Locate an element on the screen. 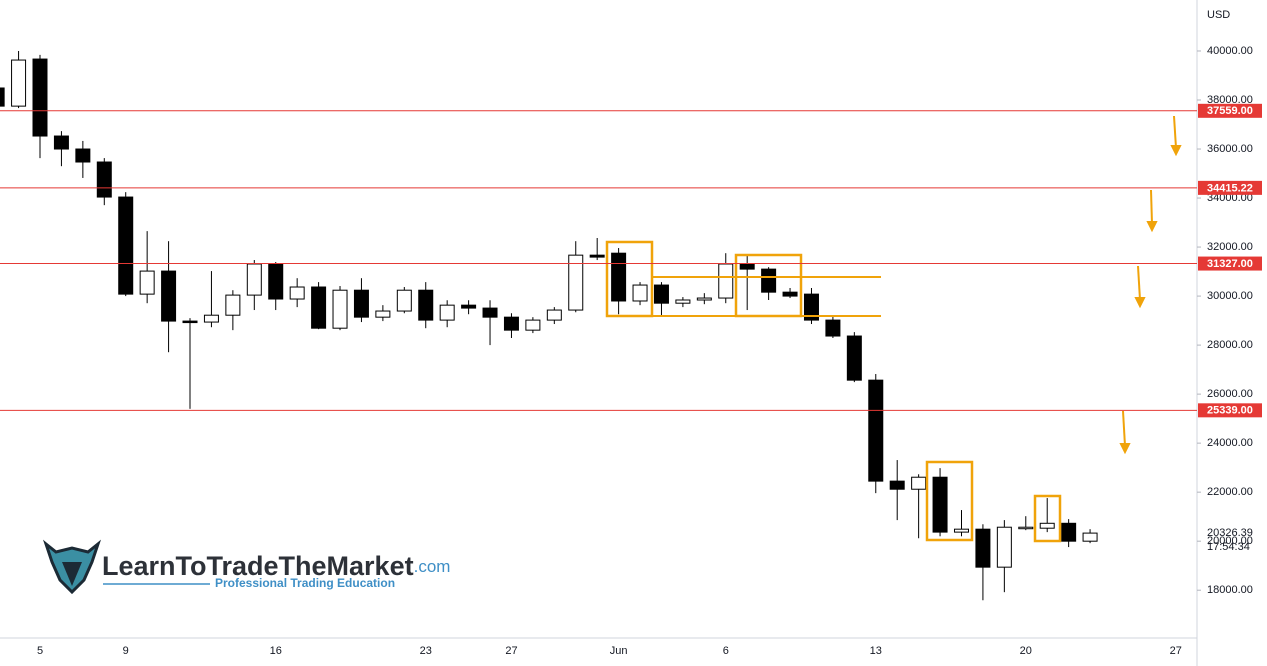 This screenshot has height=666, width=1267. y-tick-label: 18000.00 is located at coordinates (1230, 590).